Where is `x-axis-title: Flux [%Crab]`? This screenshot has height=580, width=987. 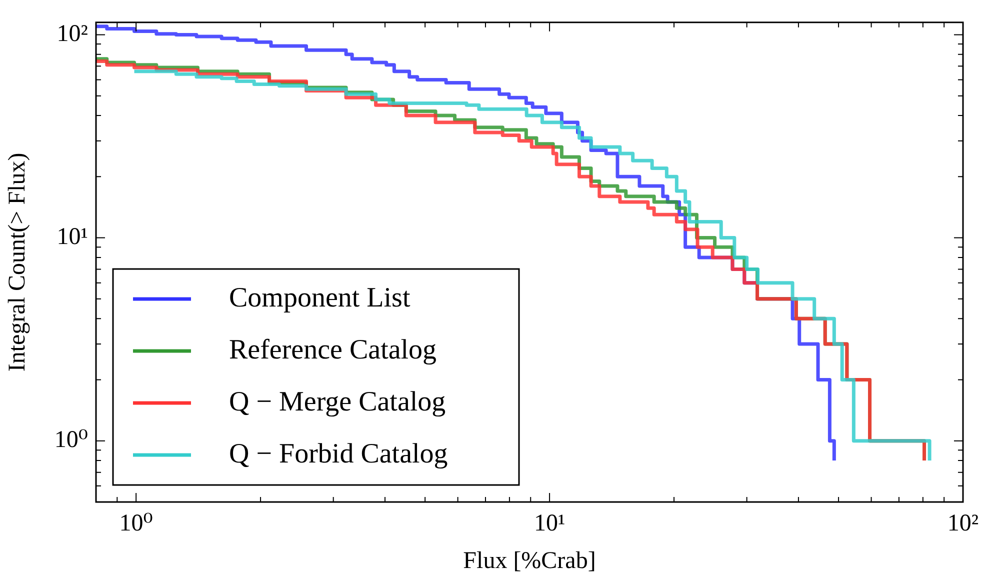
x-axis-title: Flux [%Crab] is located at coordinates (529, 561).